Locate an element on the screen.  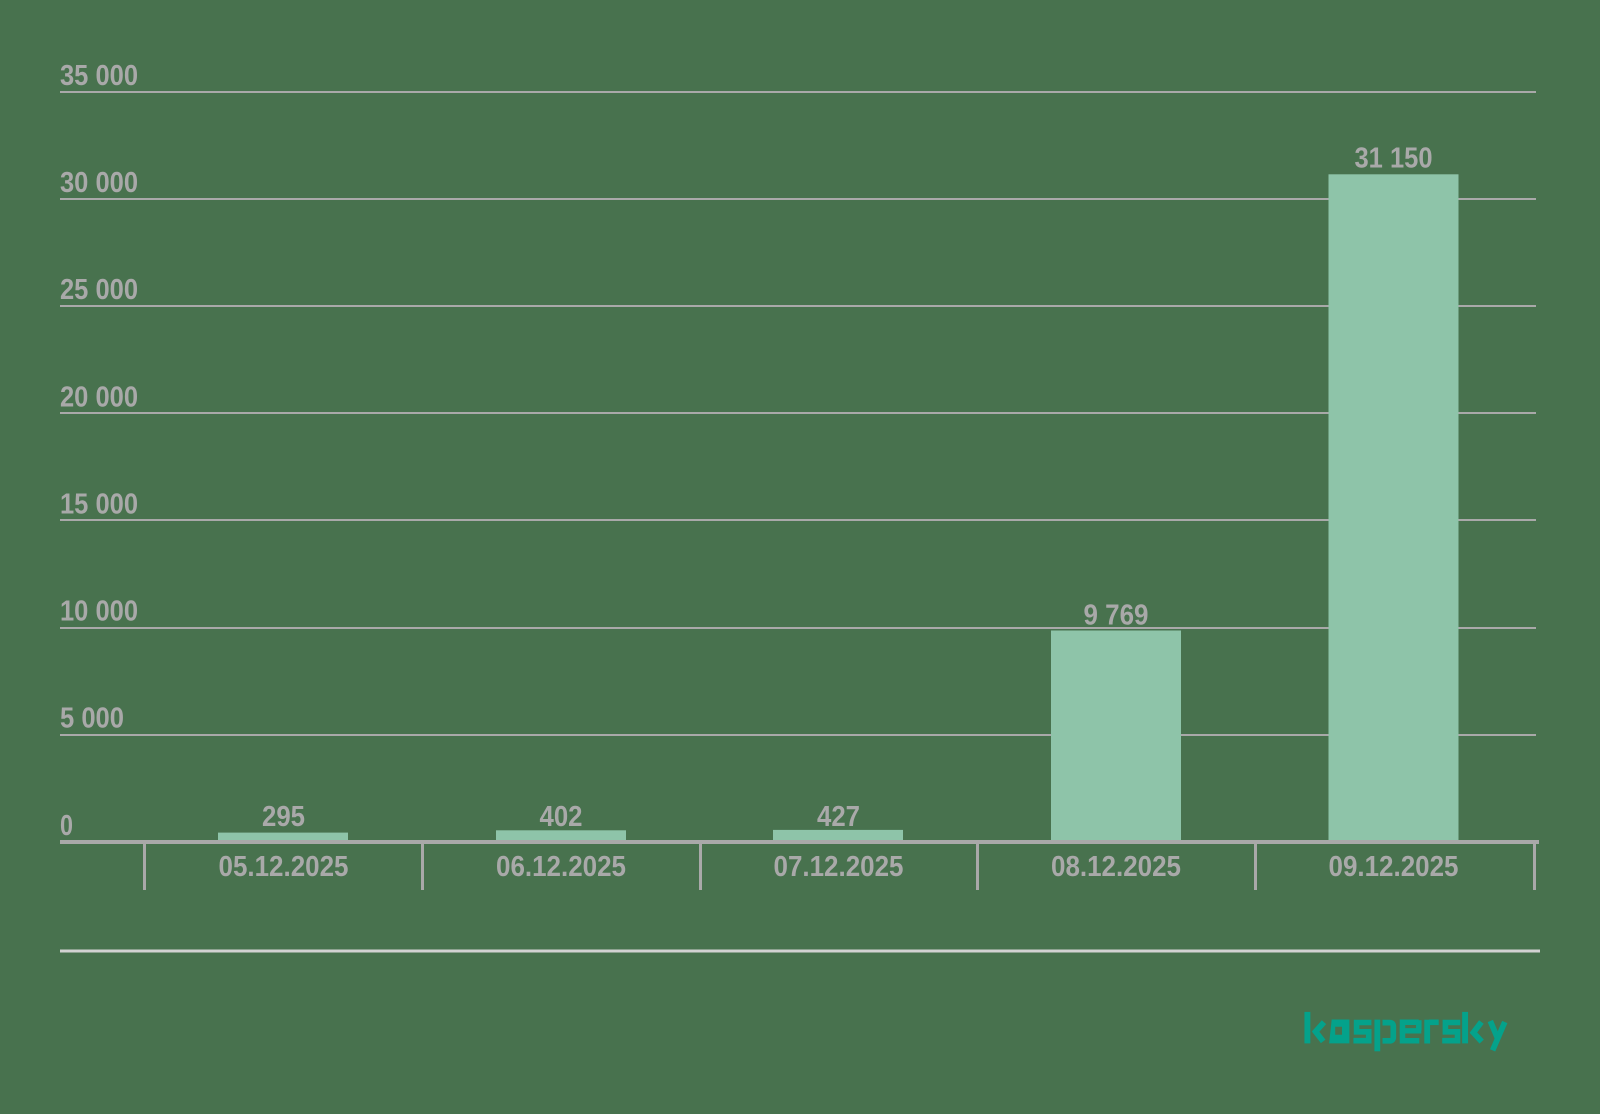
svg-text: 5 000 is located at coordinates (92, 719).